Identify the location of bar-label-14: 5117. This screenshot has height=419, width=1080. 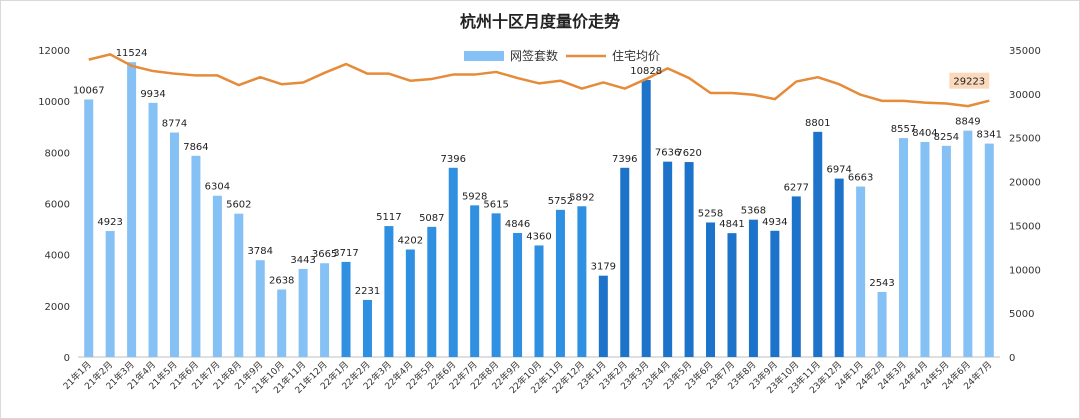
(388, 217).